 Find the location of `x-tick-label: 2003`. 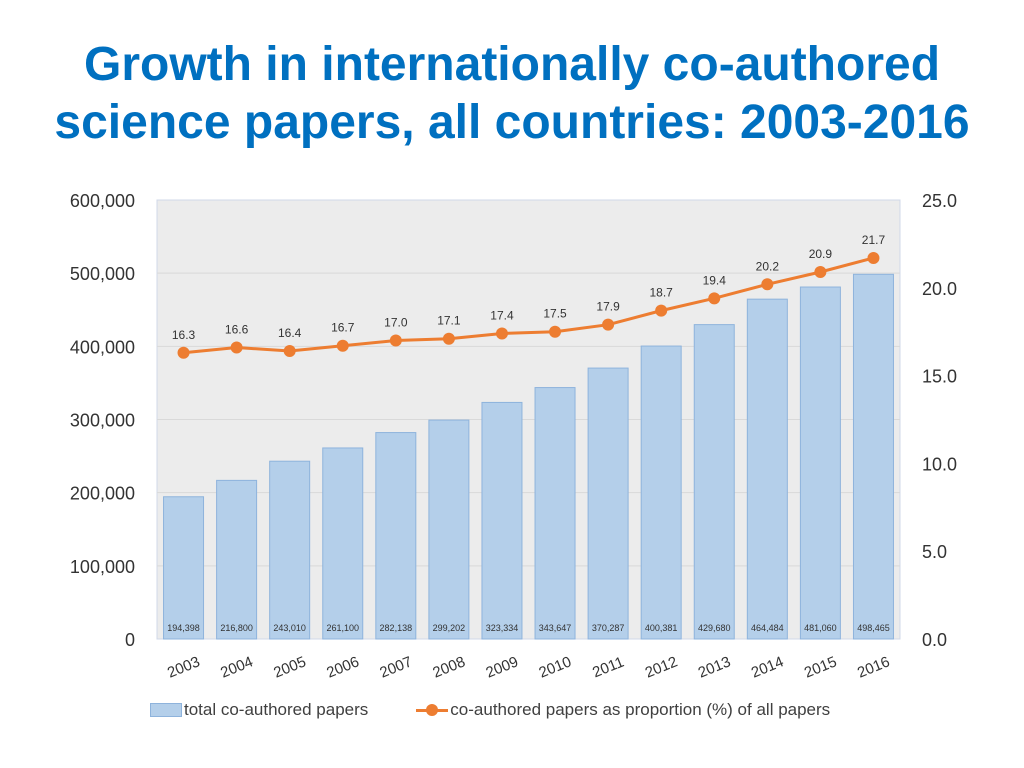

x-tick-label: 2003 is located at coordinates (183, 667).